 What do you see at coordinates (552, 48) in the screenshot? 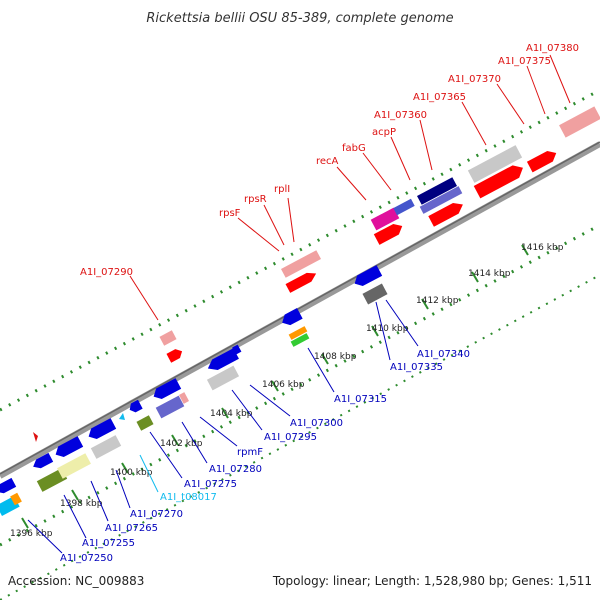
I see `label-A1I_07380: A1I_07380` at bounding box center [552, 48].